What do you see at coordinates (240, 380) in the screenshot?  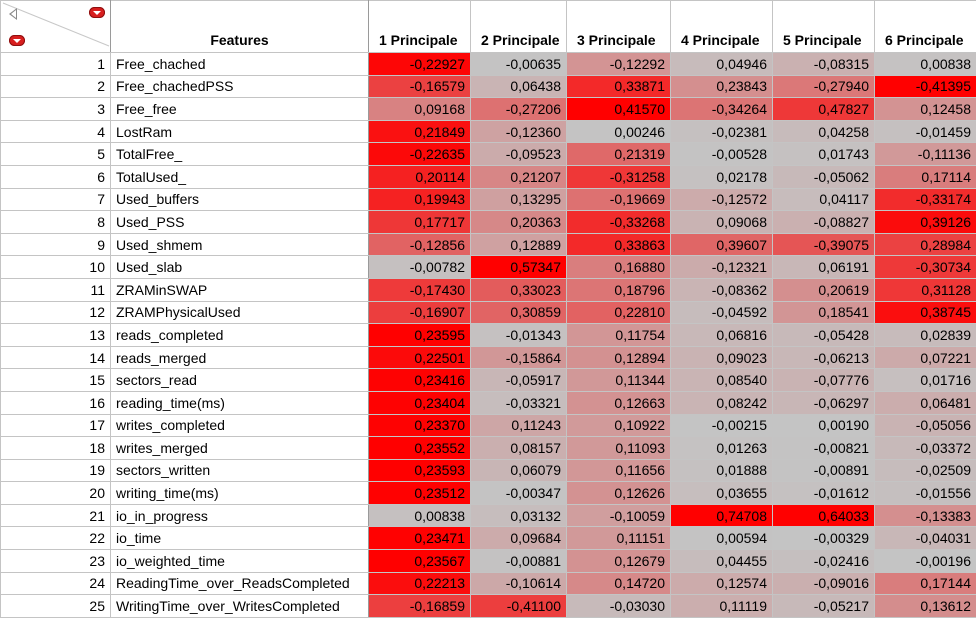 I see `feature-name-cell: sectors_read` at bounding box center [240, 380].